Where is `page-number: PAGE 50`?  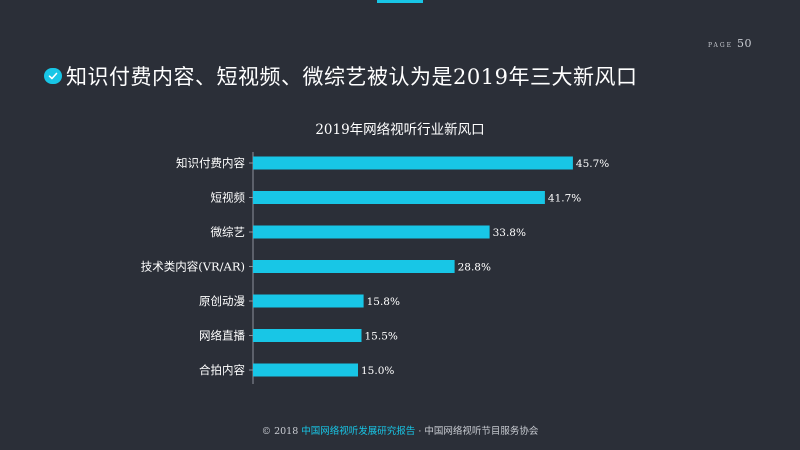 page-number: PAGE 50 is located at coordinates (730, 43).